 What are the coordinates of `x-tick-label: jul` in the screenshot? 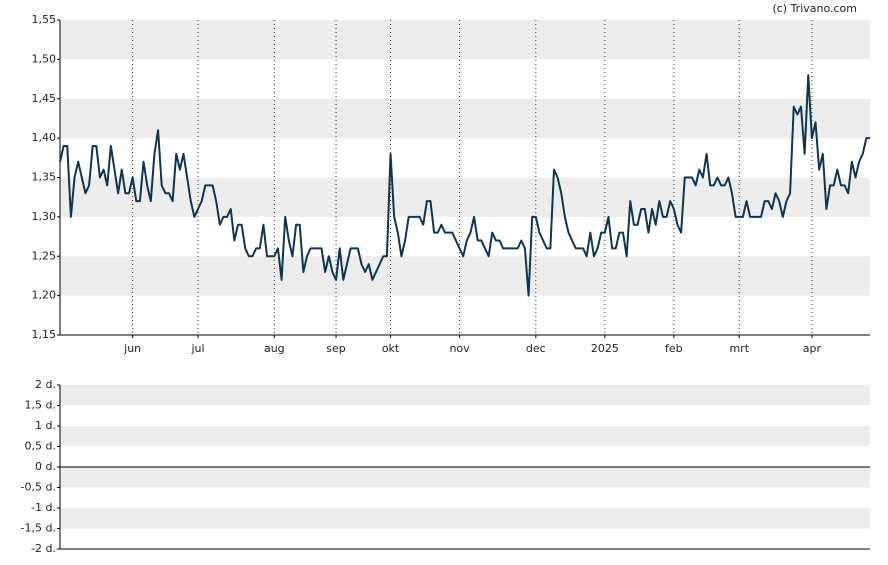 It's located at (197, 348).